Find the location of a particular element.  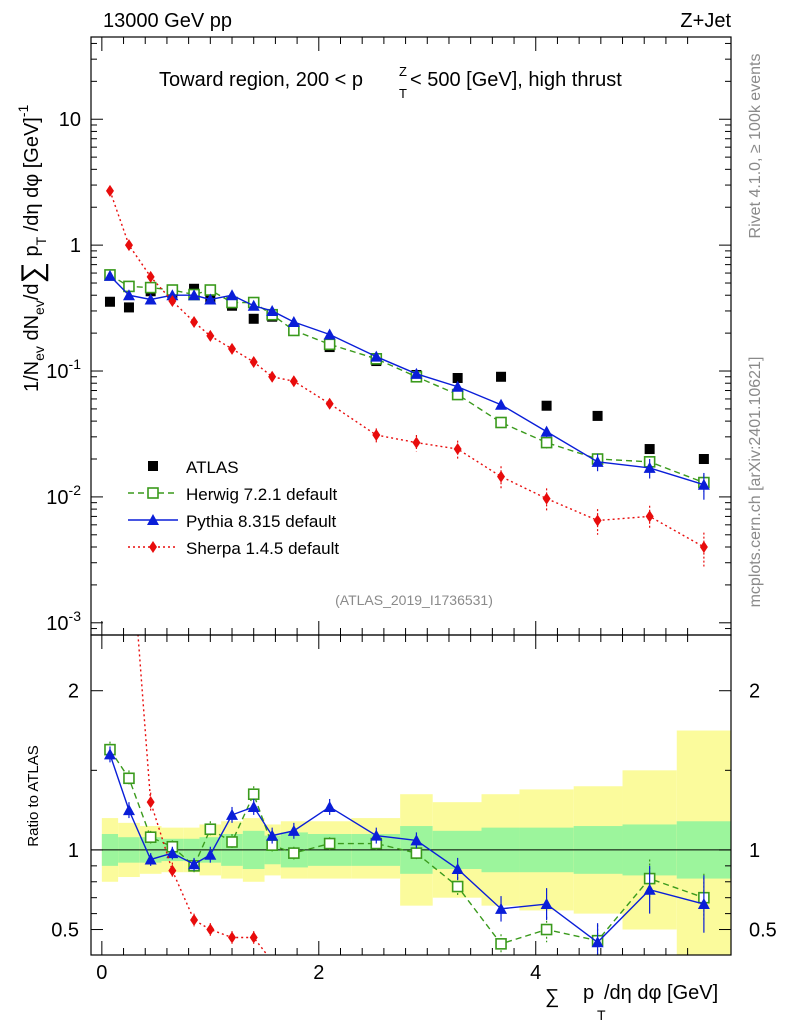

main-y-tick-label: 1 is located at coordinates (75, 246).